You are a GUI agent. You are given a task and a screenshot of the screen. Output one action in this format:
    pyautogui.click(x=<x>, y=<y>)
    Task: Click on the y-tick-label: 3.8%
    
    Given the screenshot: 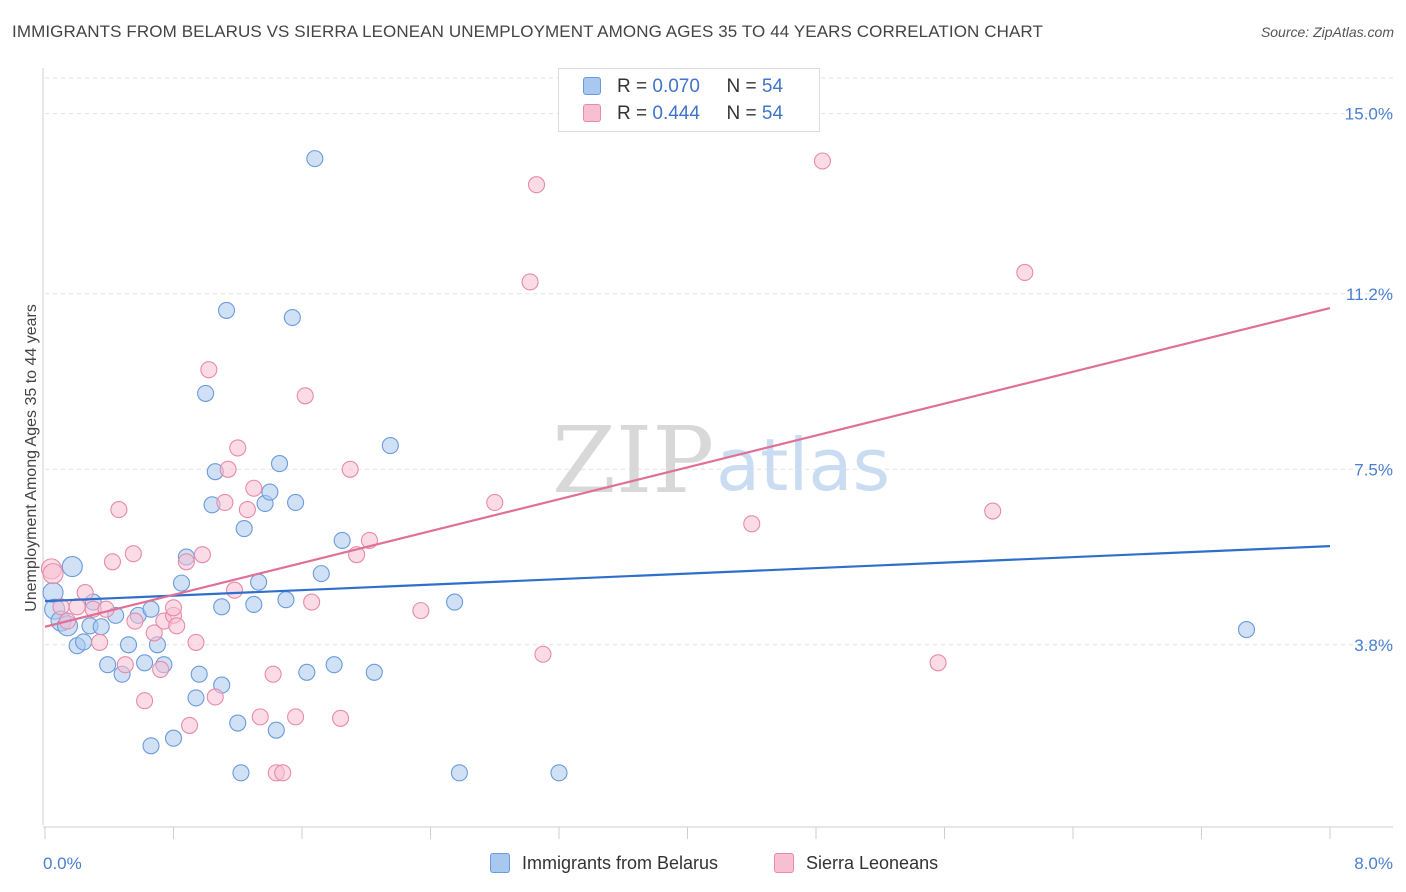 What is the action you would take?
    pyautogui.click(x=1373, y=645)
    